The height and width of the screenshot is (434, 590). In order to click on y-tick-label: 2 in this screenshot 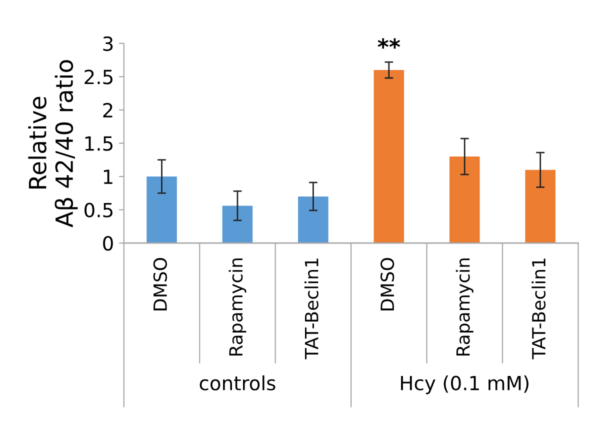, I will do `click(107, 110)`.